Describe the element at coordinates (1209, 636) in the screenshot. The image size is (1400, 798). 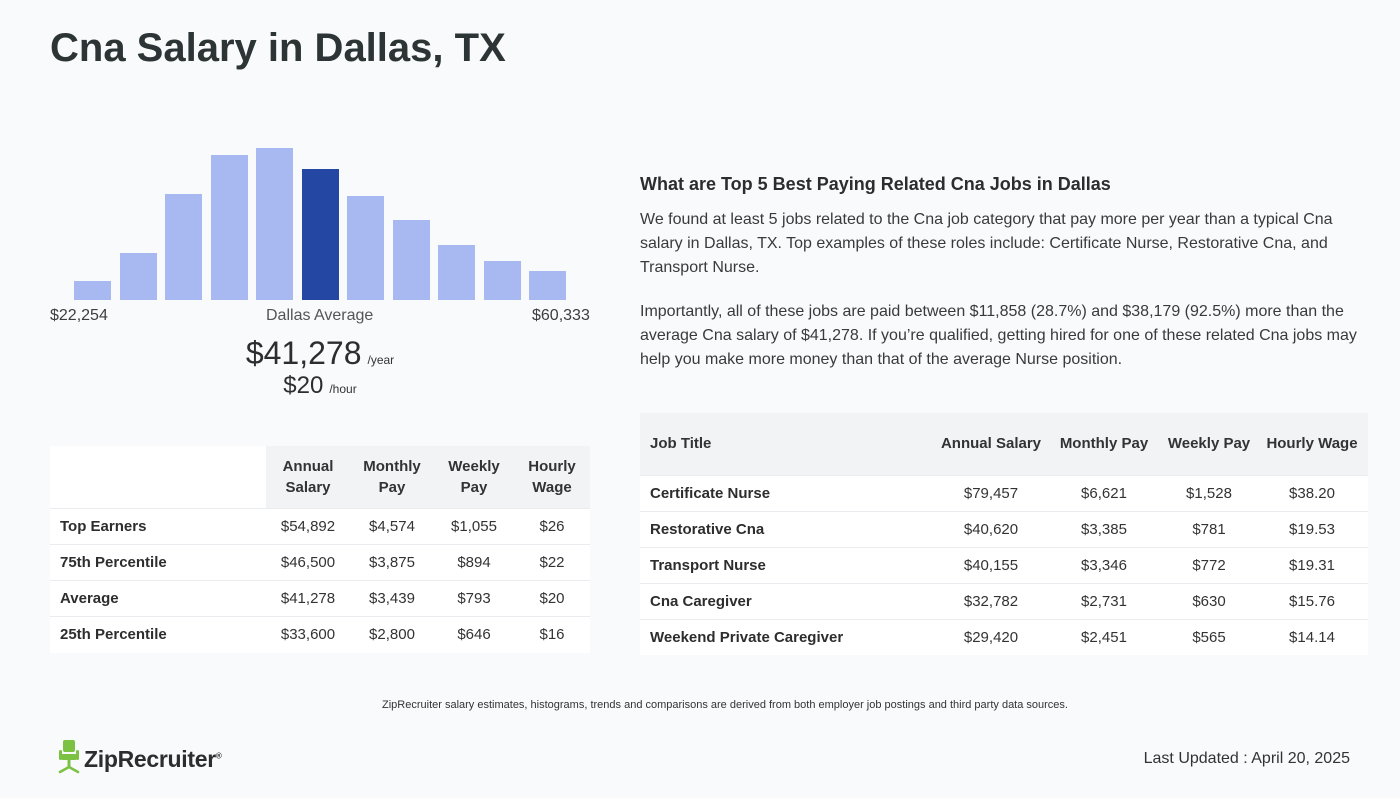
I see `weekly-pay-cell: $565` at that location.